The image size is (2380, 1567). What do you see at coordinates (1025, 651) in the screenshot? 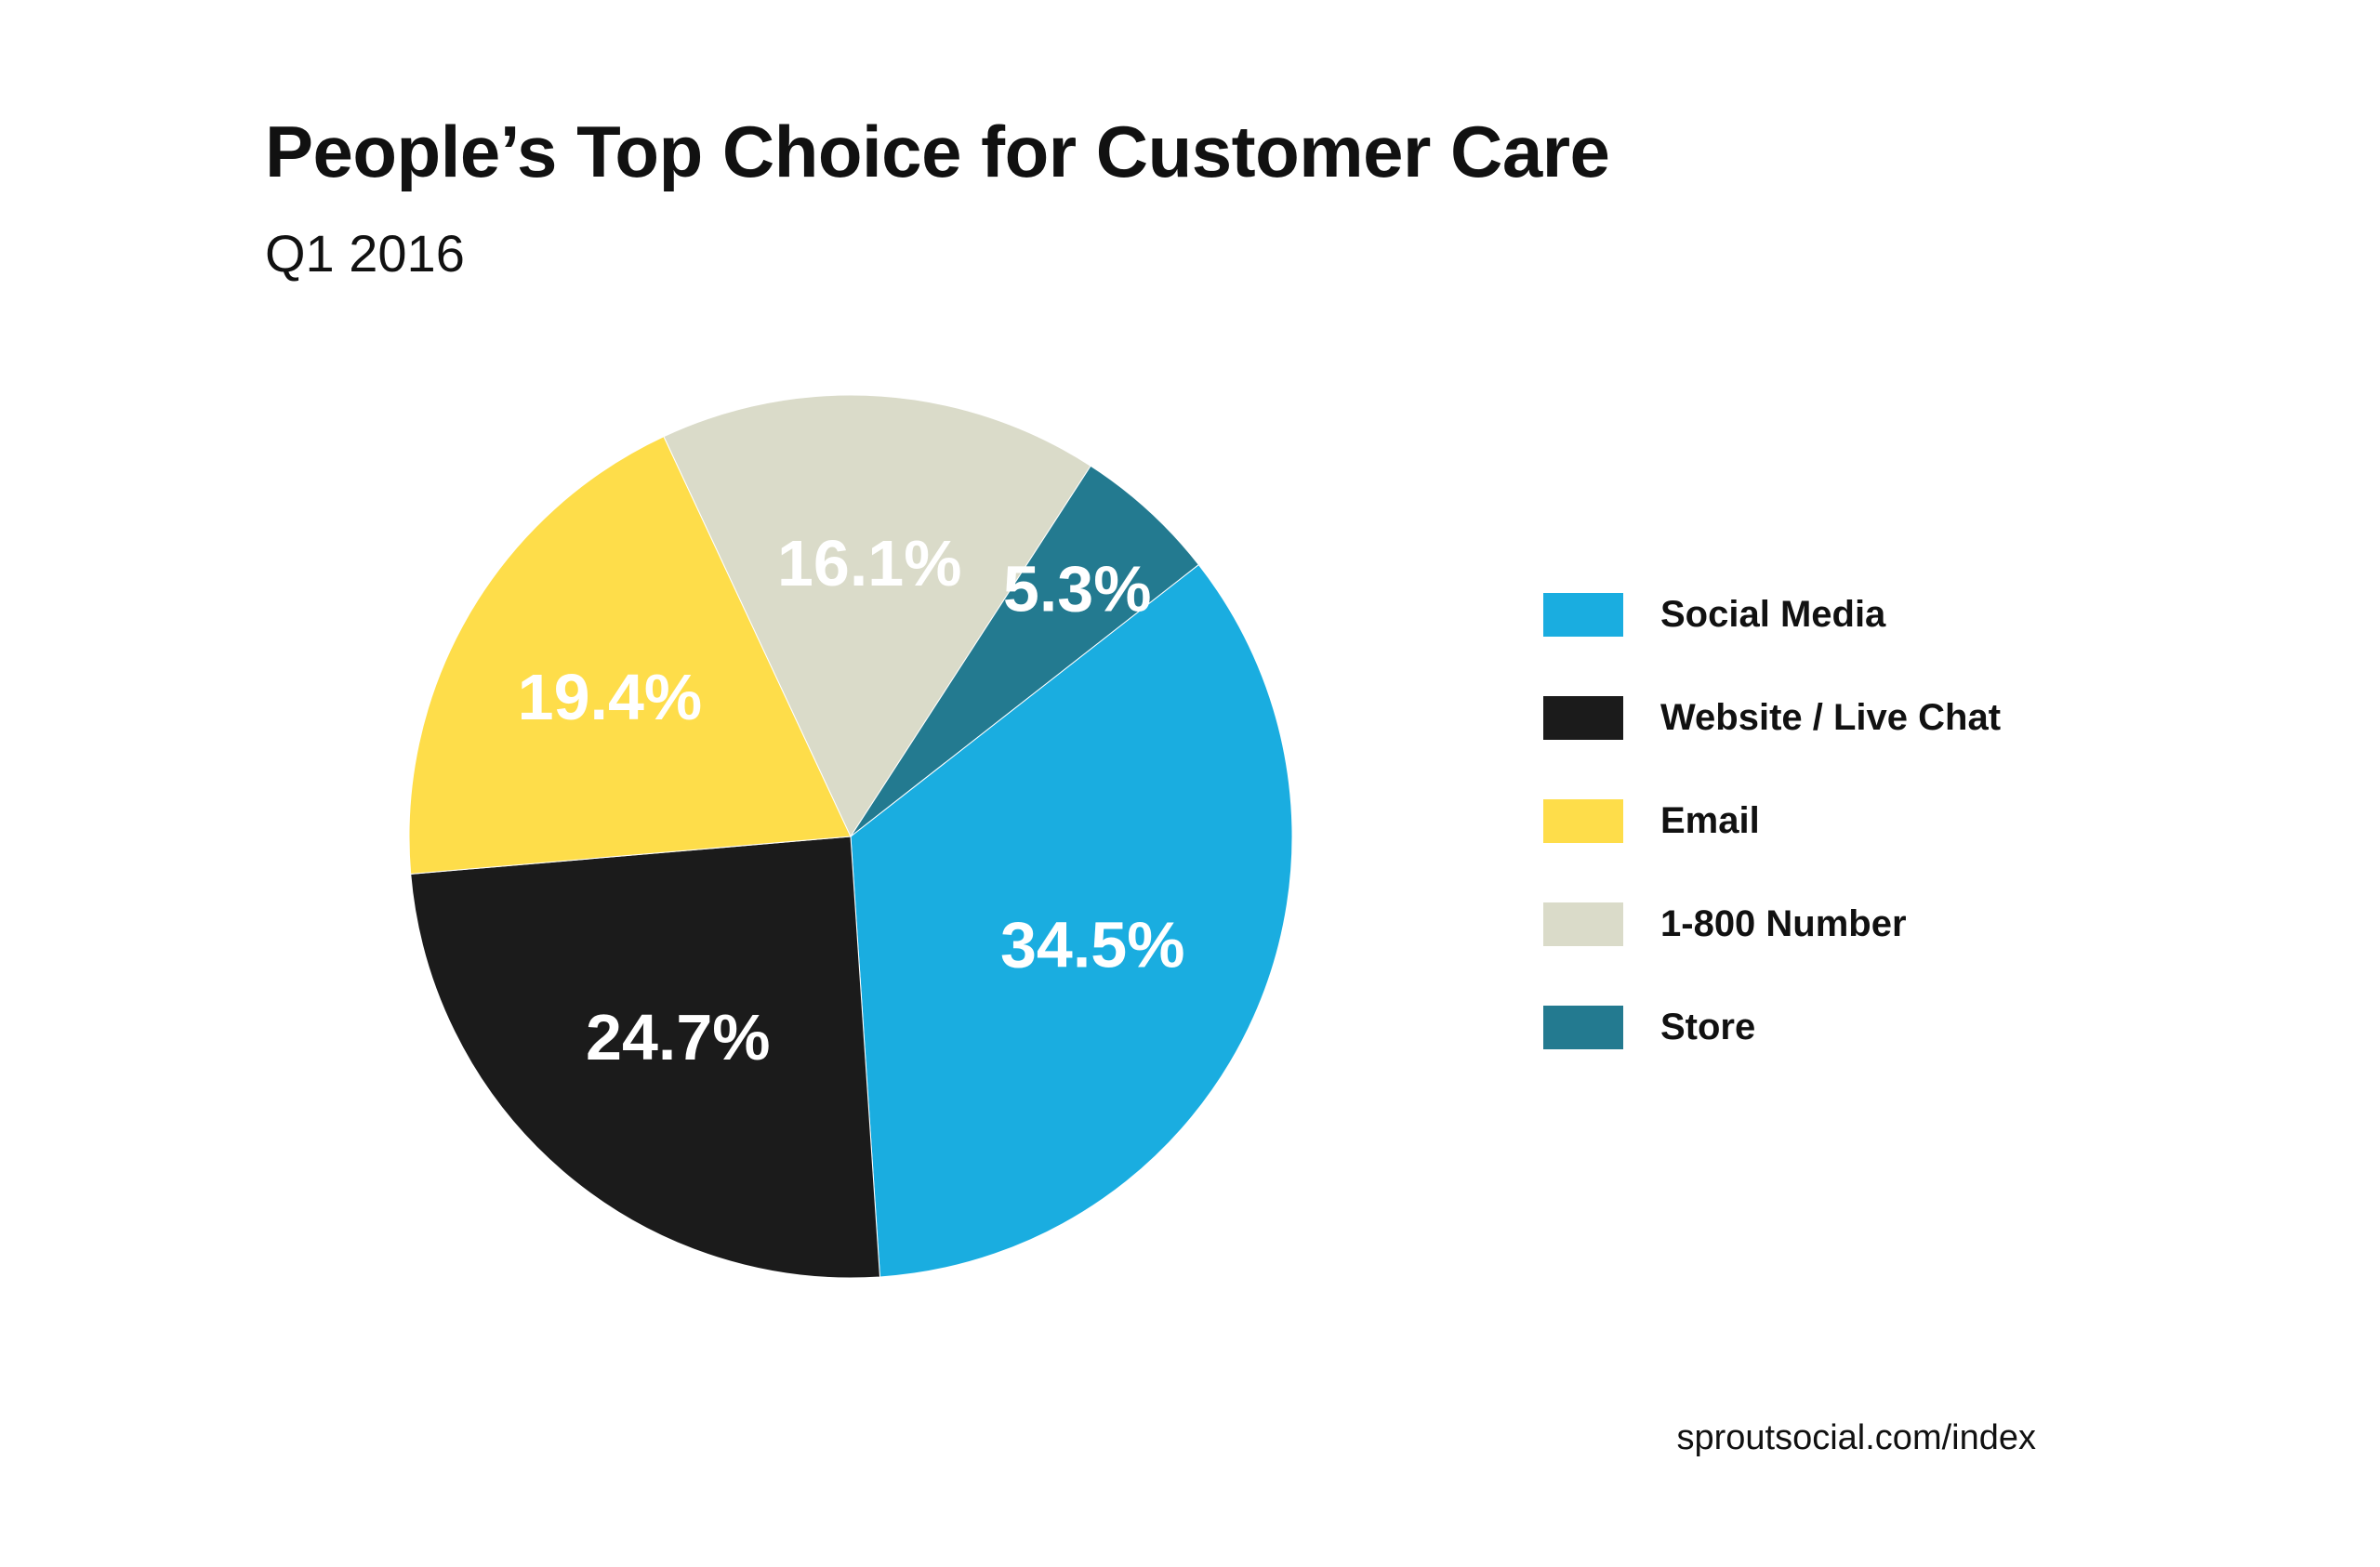
I see `pie-slice-store` at bounding box center [1025, 651].